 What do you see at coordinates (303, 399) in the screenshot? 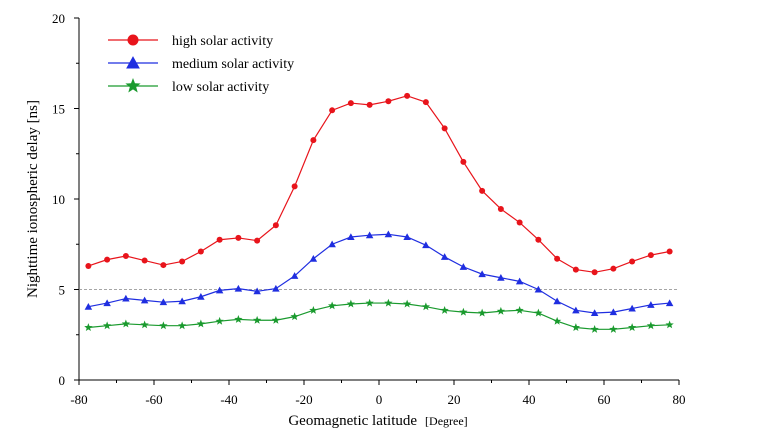
I see `x-tick-label: -20` at bounding box center [303, 399].